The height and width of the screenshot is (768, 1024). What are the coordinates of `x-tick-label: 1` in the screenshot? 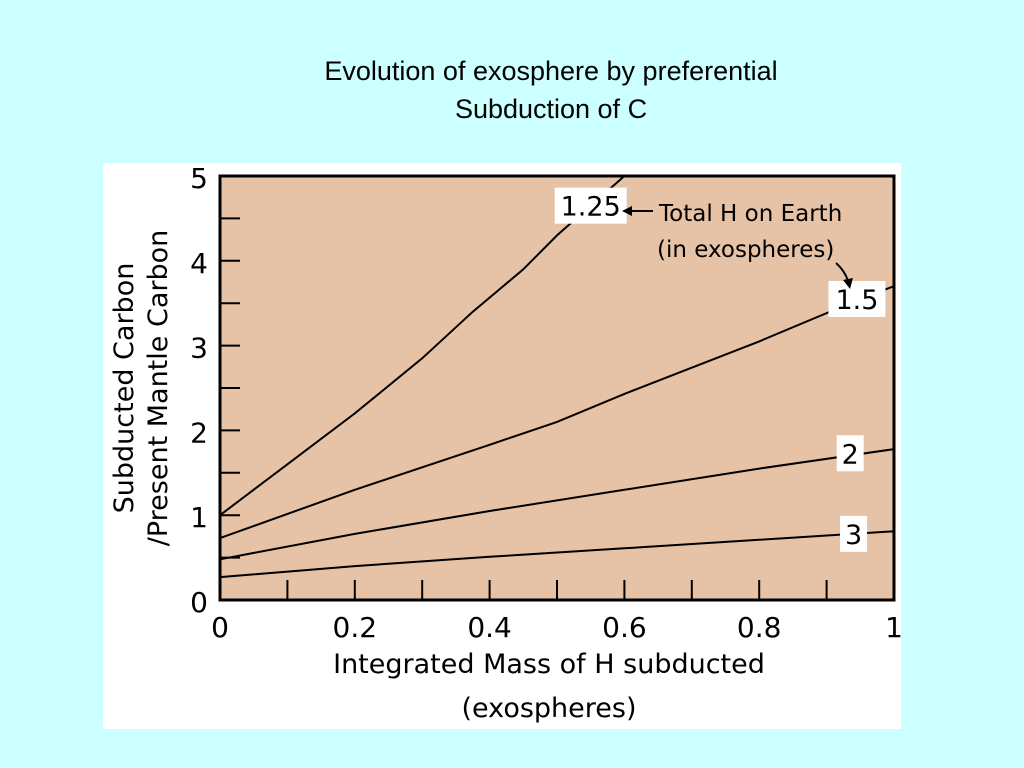 It's located at (893, 627).